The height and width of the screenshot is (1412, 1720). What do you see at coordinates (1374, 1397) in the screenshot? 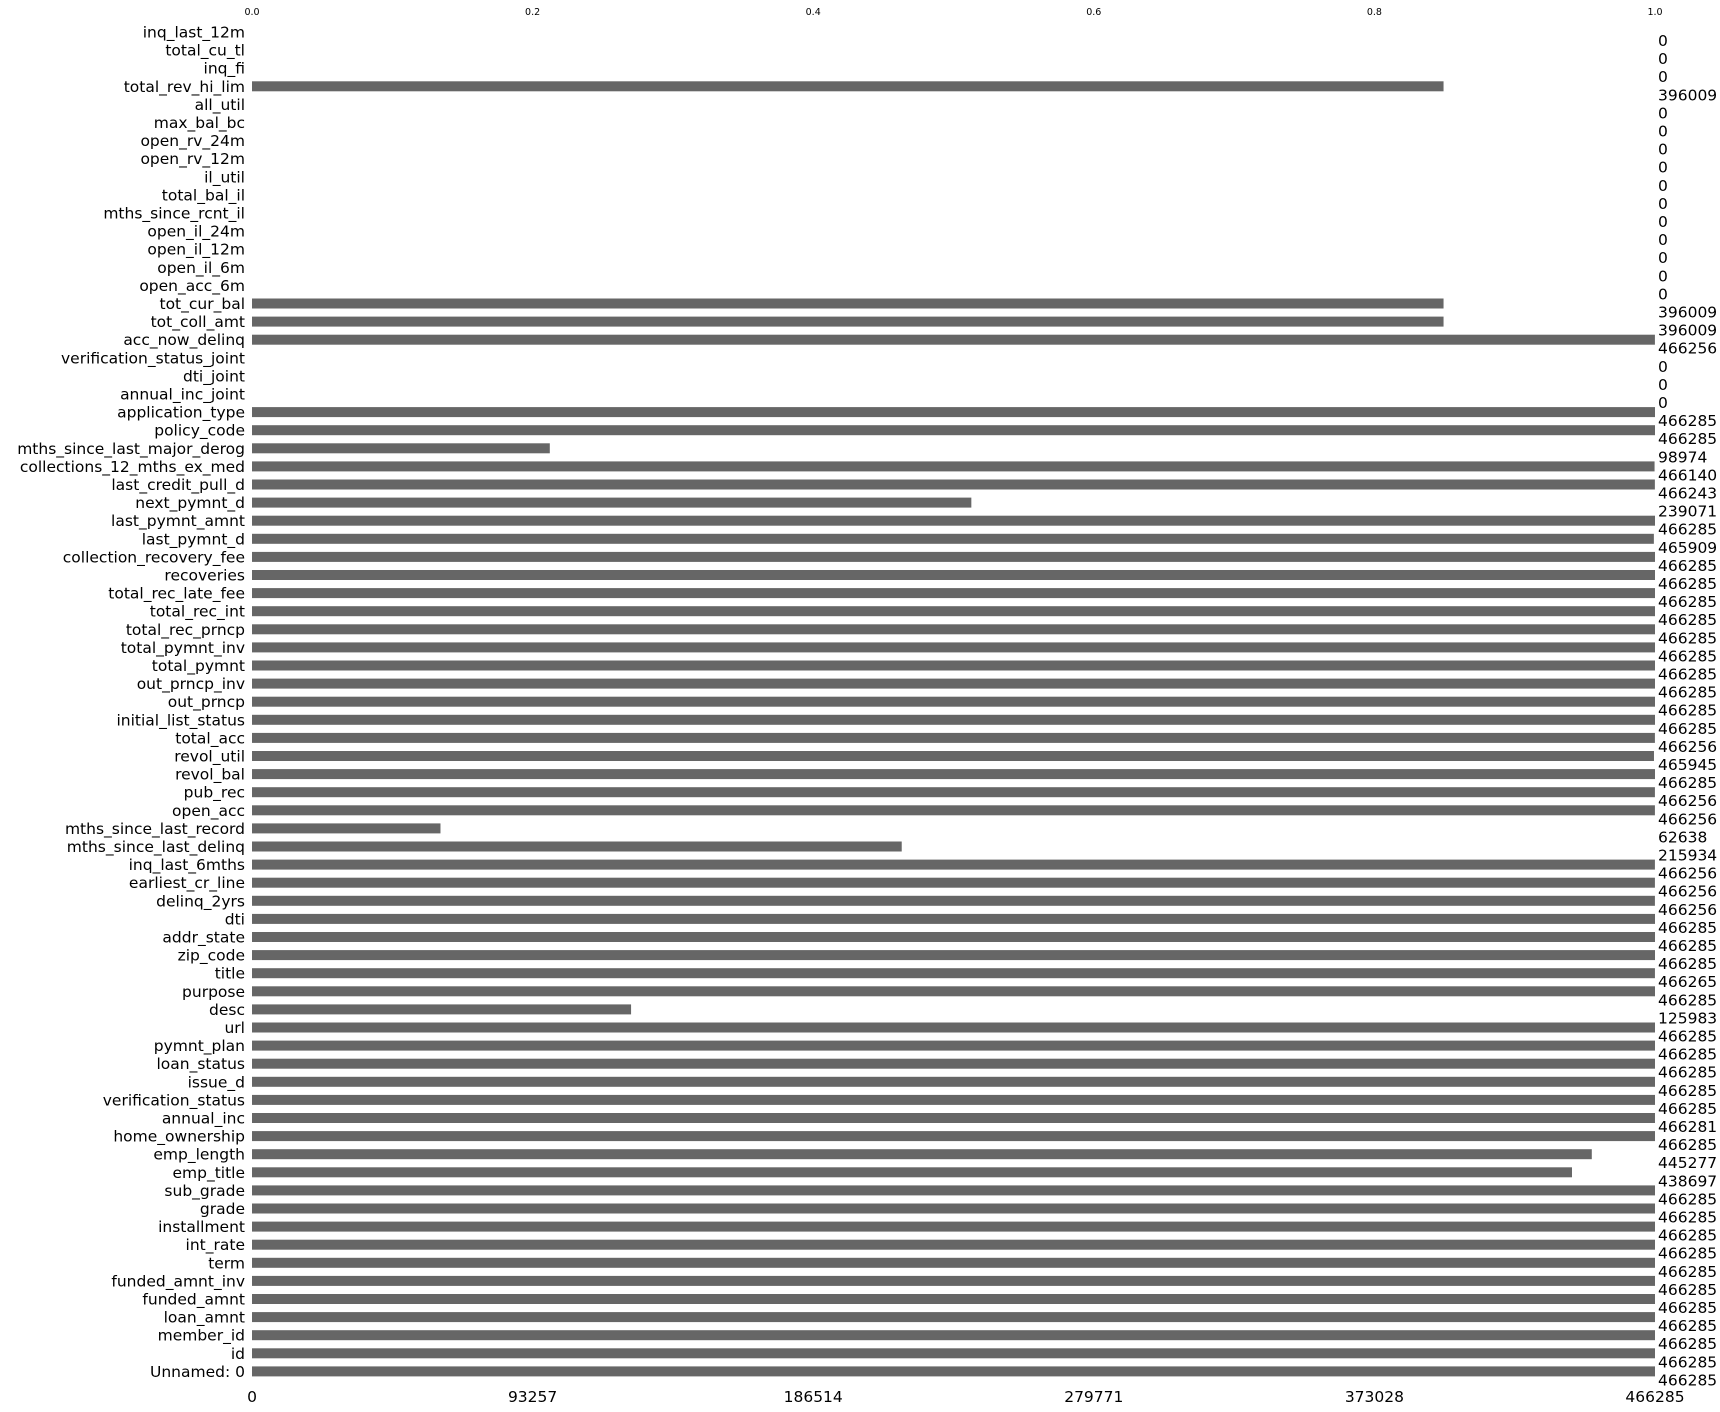
I see `bottom-tick-label: 373028` at bounding box center [1374, 1397].